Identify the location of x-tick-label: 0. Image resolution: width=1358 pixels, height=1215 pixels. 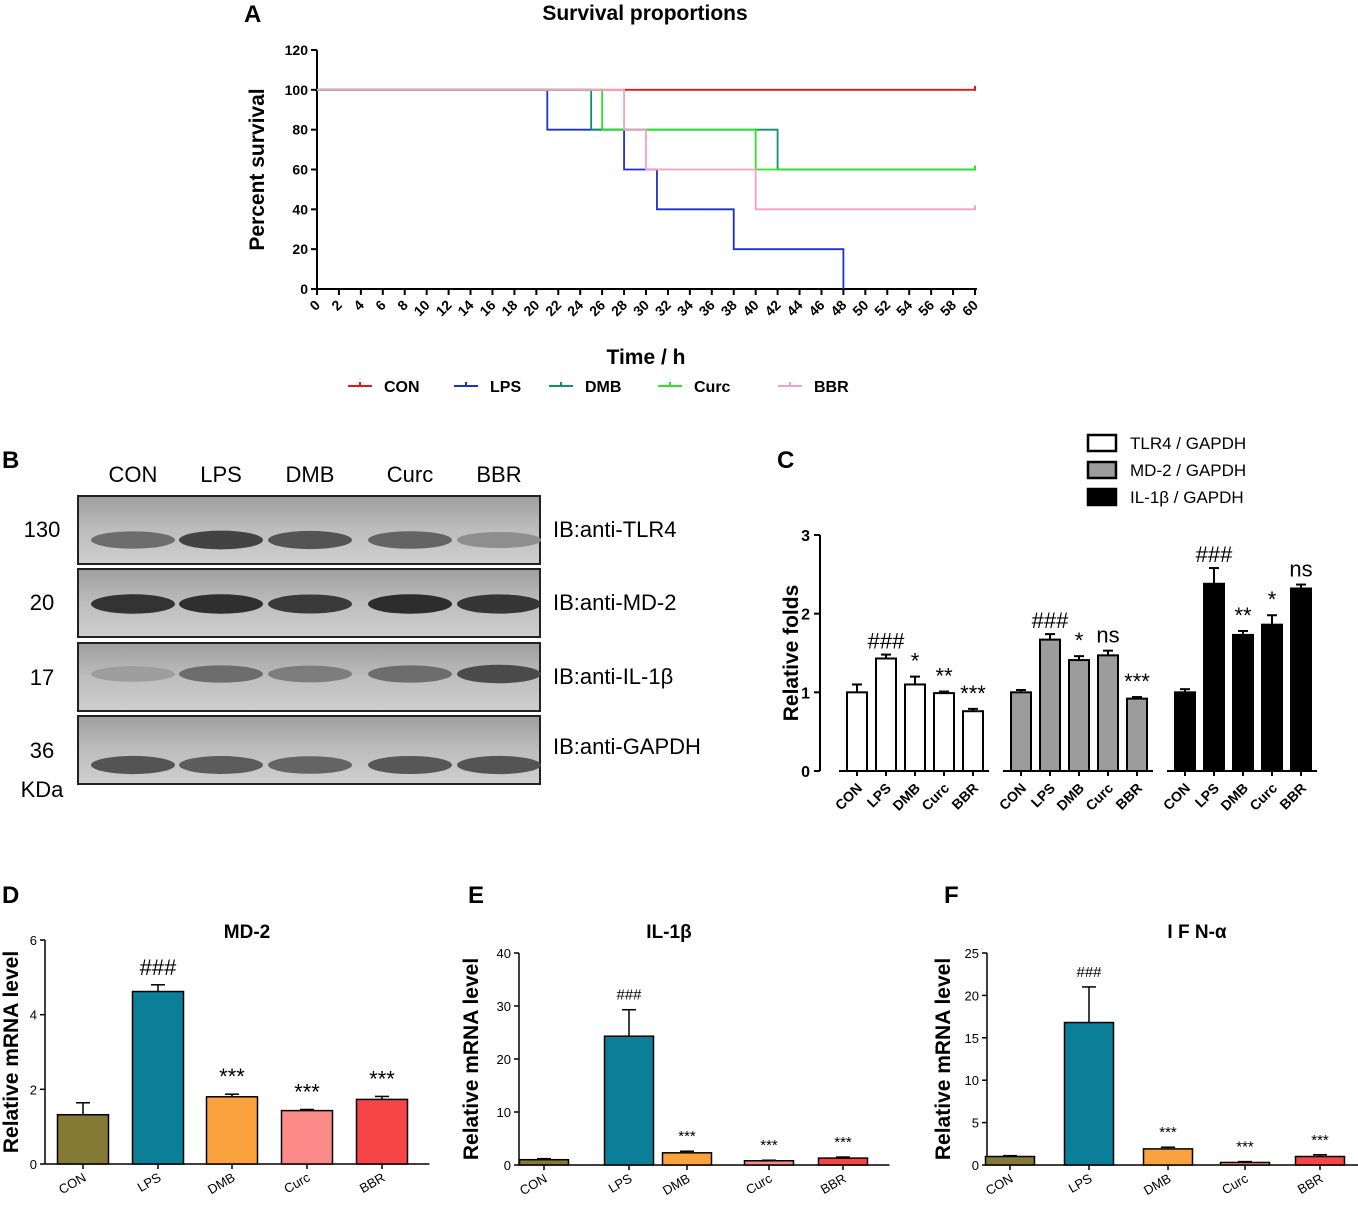
(314, 305).